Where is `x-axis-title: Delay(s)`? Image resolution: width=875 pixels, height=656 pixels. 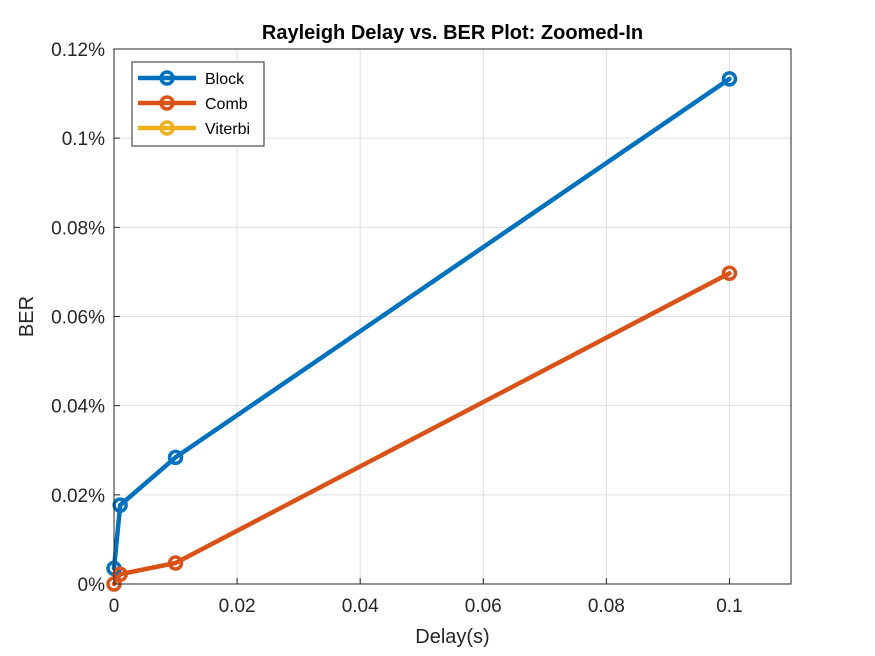 x-axis-title: Delay(s) is located at coordinates (452, 637).